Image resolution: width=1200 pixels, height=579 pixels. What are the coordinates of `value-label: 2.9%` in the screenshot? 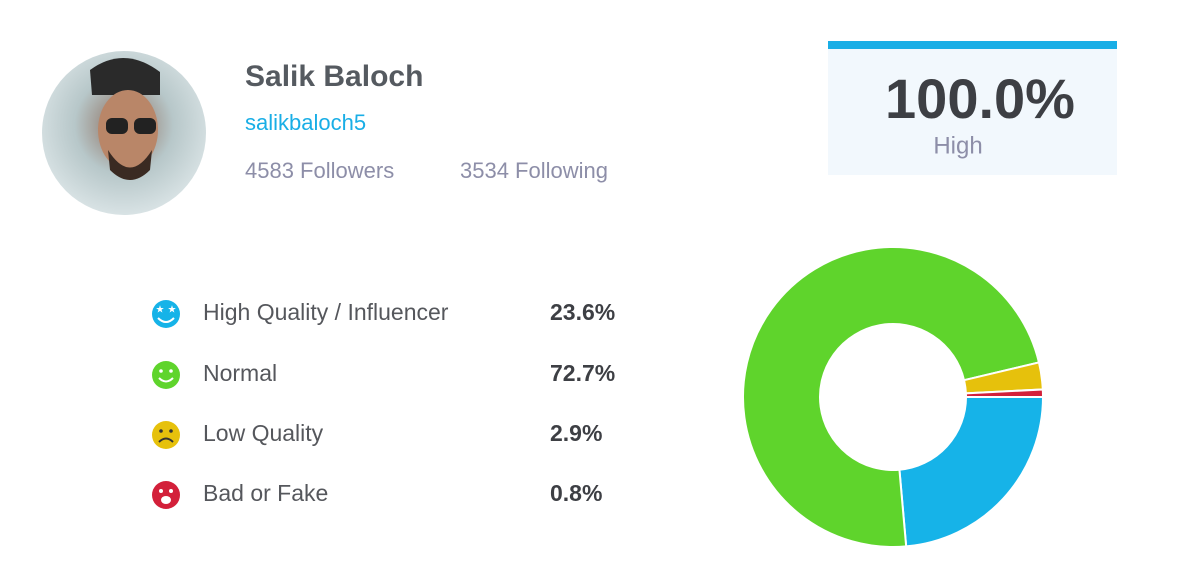 It's located at (576, 433).